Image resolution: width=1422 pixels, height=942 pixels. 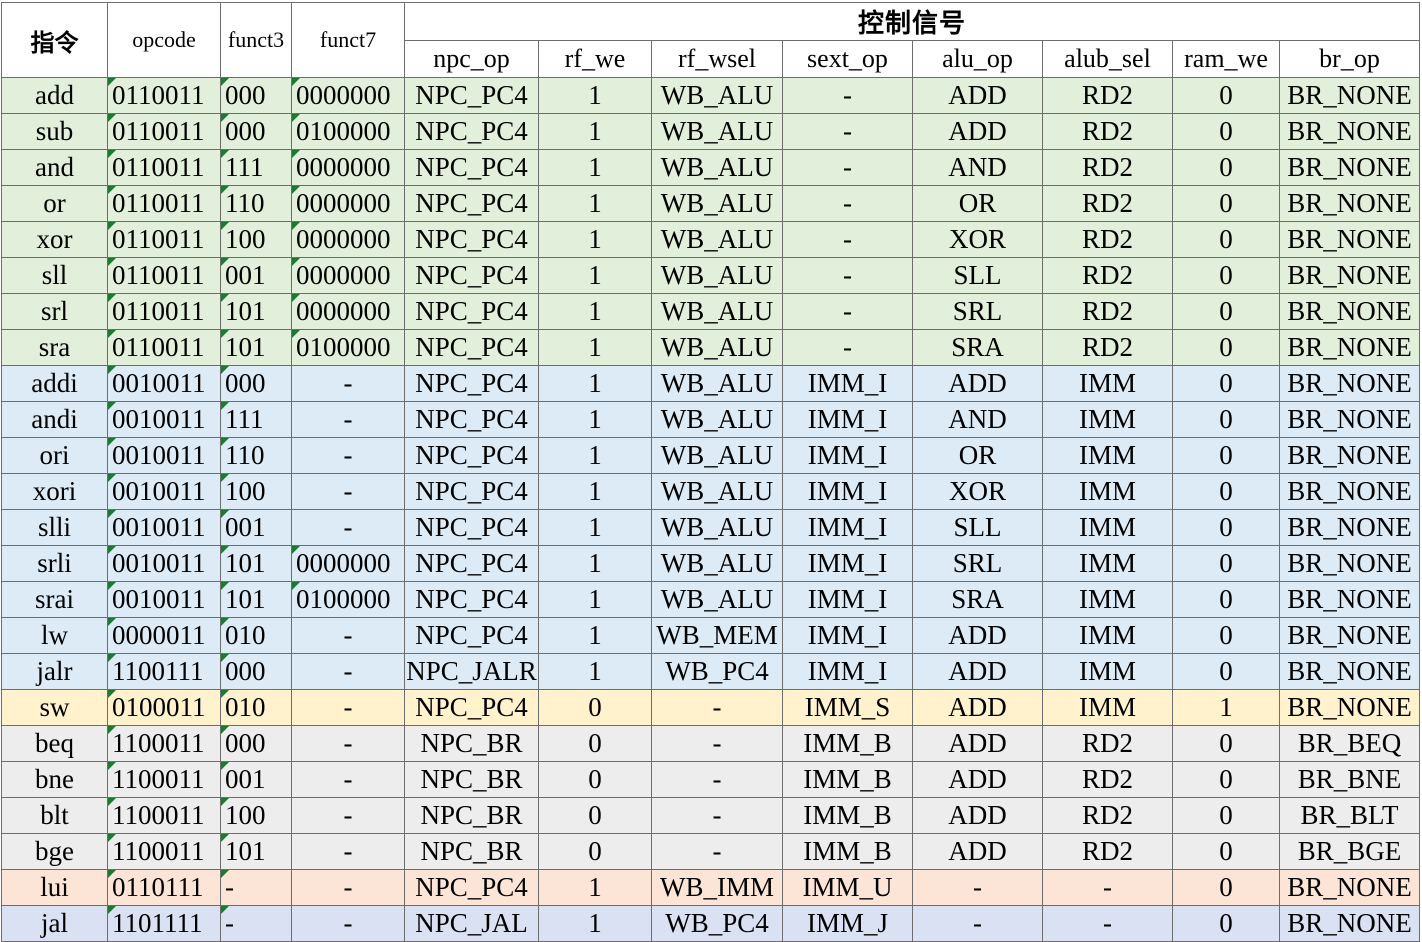 I want to click on cell-instr: blt, so click(x=54, y=815).